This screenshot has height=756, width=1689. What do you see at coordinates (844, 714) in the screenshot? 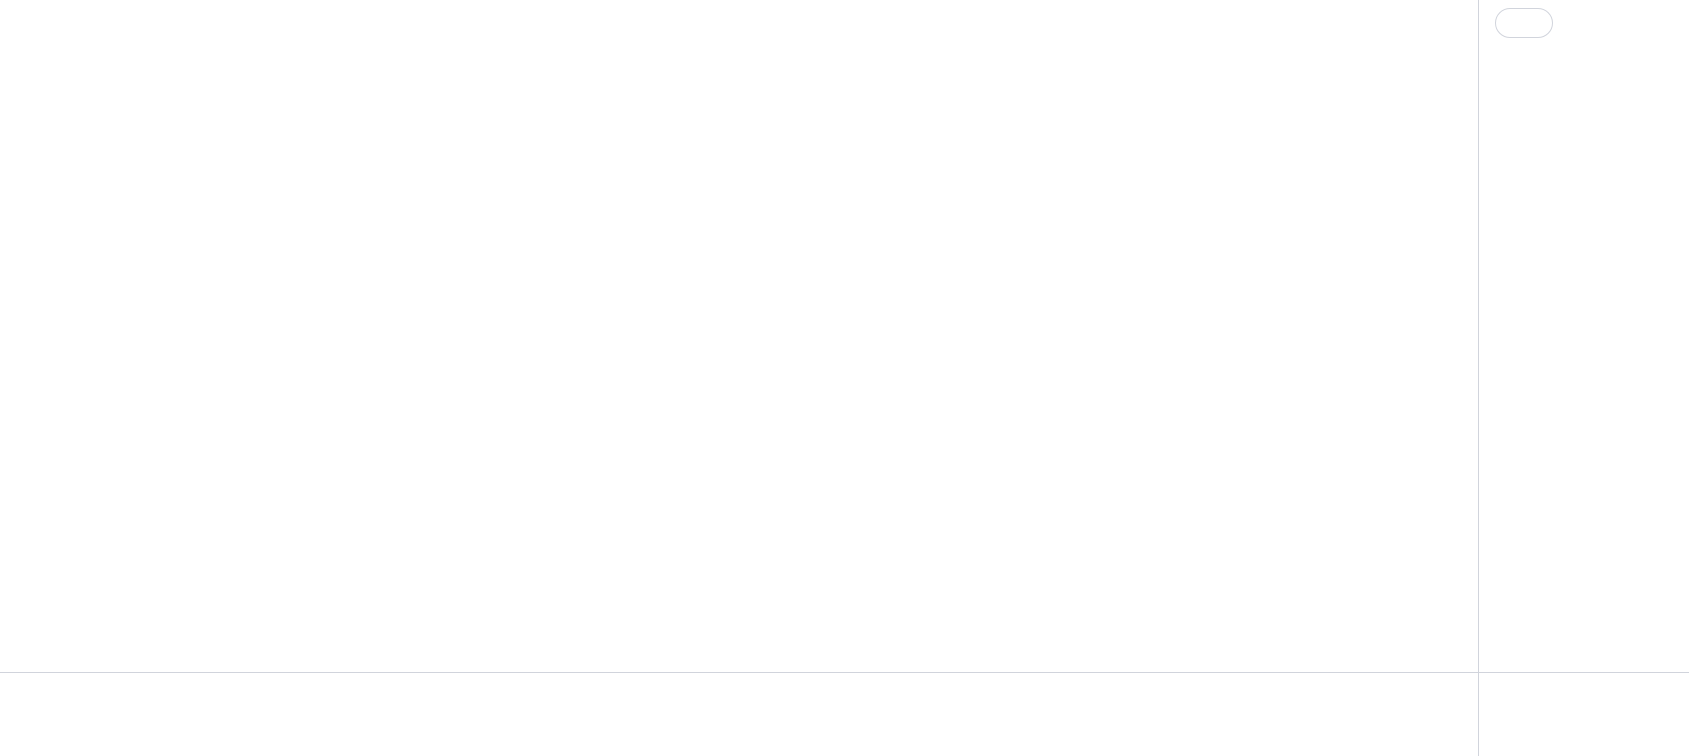
I see `time-axis` at bounding box center [844, 714].